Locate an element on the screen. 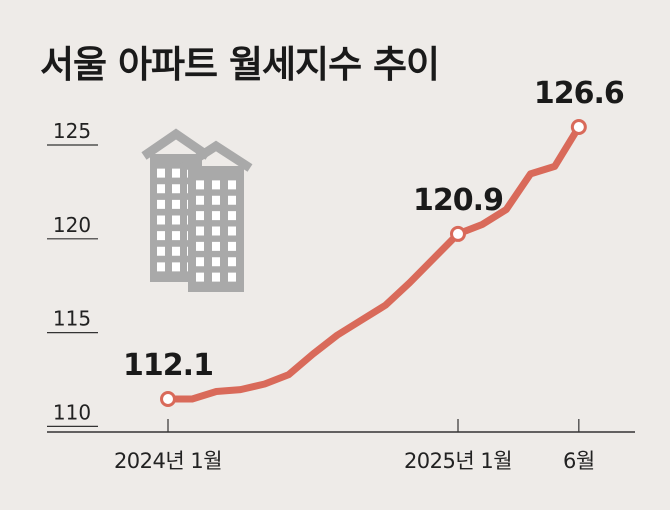  data-label: 120.9 is located at coordinates (458, 200).